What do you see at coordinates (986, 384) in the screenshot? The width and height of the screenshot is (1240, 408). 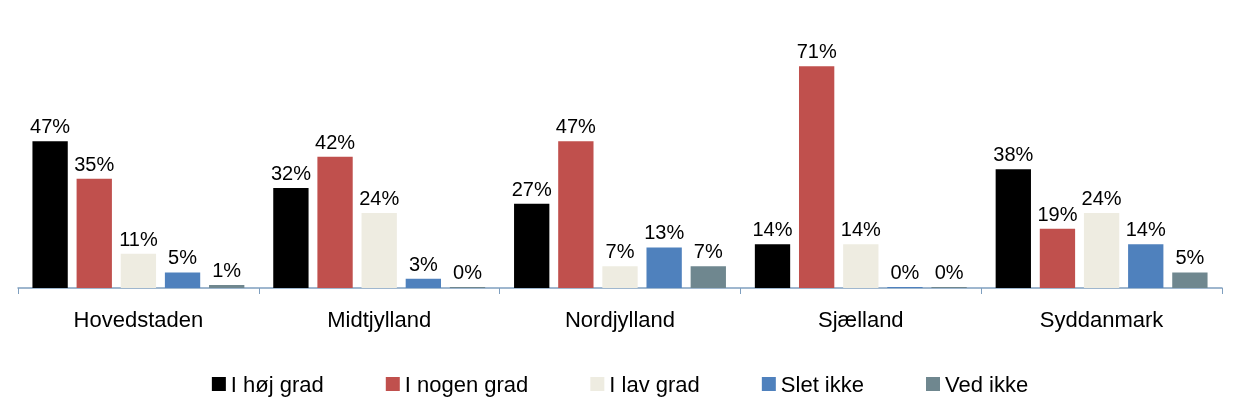 I see `legend-label: Ved ikke` at bounding box center [986, 384].